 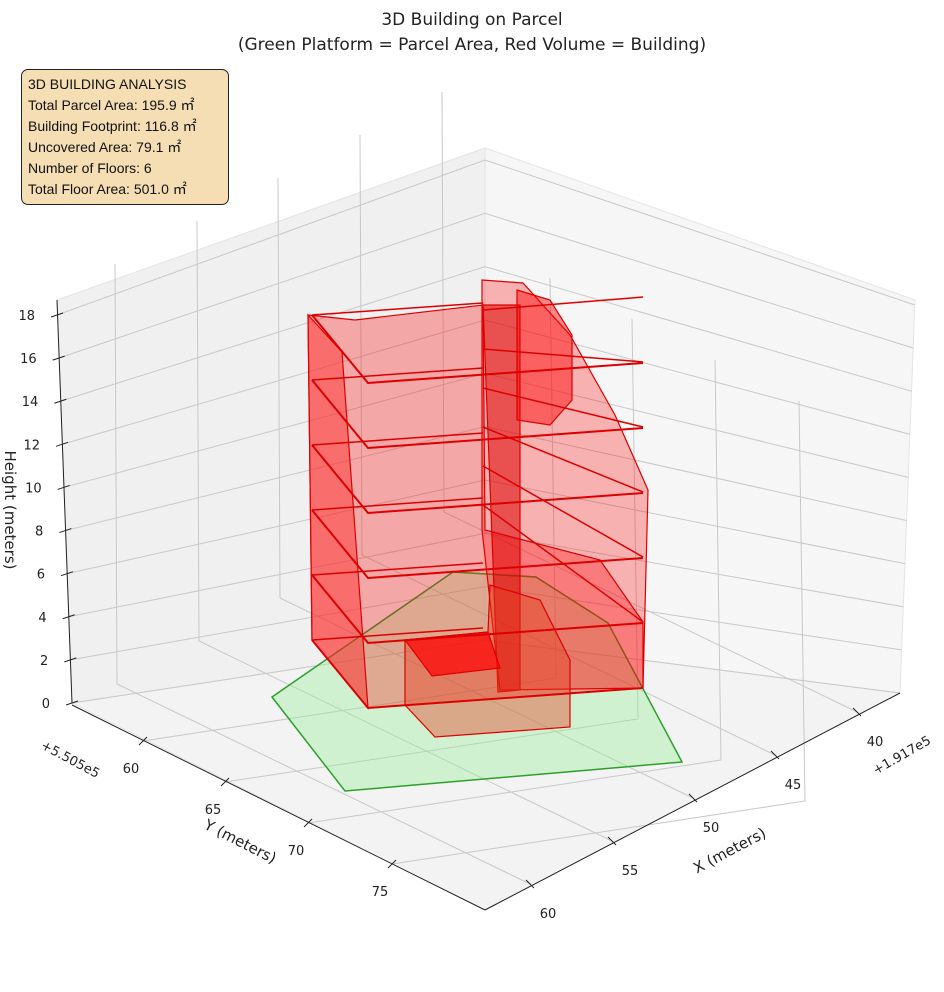 I want to click on y-tick-label: 65, so click(x=213, y=810).